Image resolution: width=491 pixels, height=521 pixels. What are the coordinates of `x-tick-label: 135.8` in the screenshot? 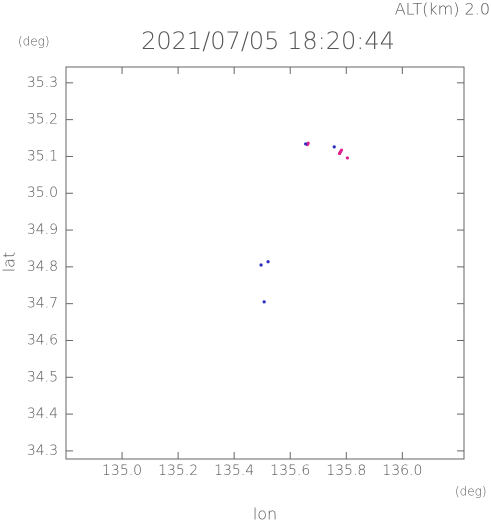 It's located at (346, 471).